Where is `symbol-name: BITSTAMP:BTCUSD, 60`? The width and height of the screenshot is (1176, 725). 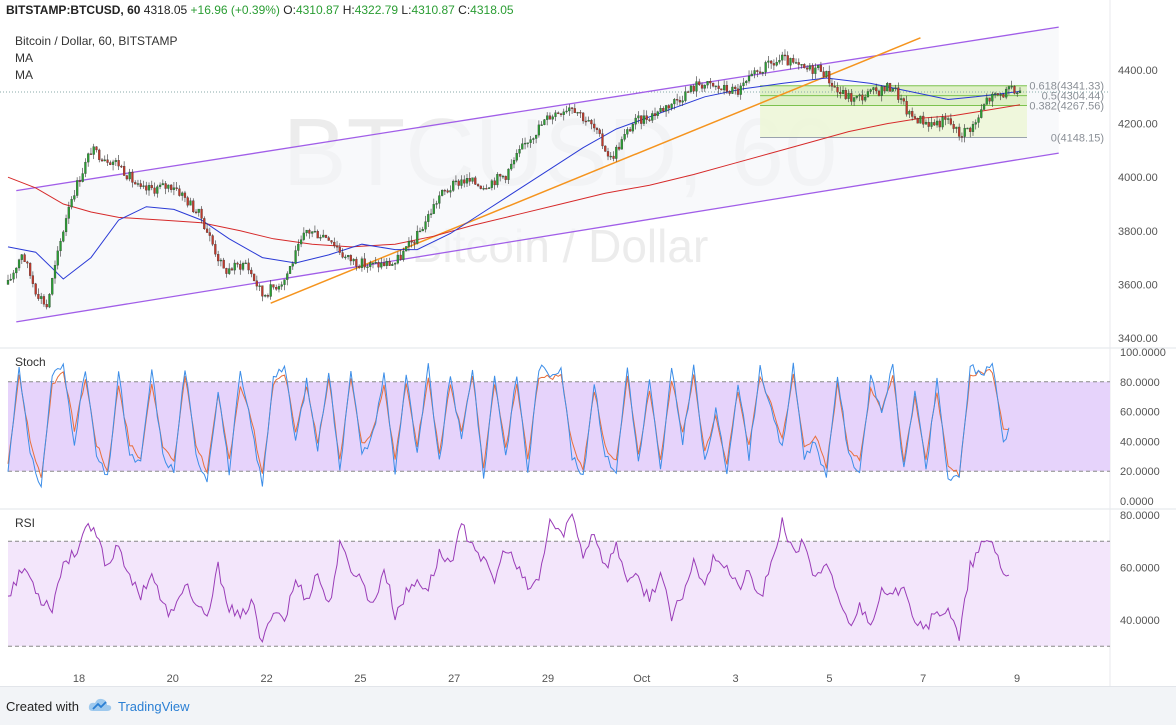
symbol-name: BITSTAMP:BTCUSD, 60 is located at coordinates (73, 10).